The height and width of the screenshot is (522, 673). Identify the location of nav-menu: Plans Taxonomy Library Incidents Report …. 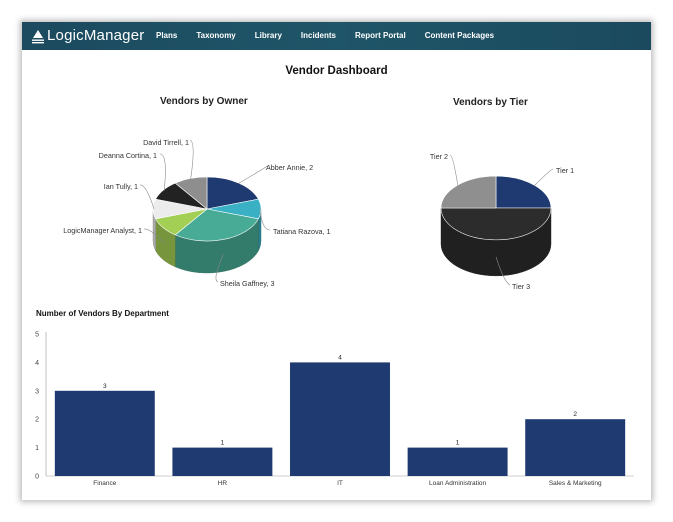
(334, 36).